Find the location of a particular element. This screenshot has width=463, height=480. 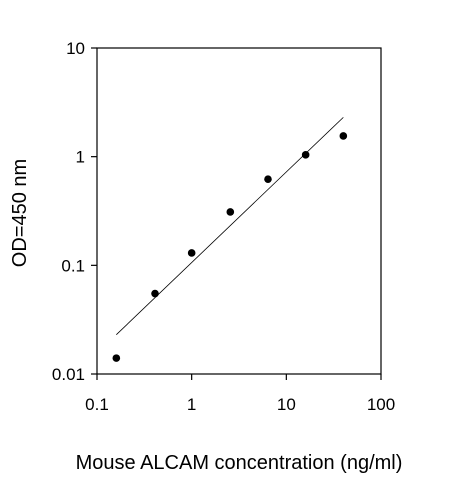

y-tick-label: 10 is located at coordinates (75, 48).